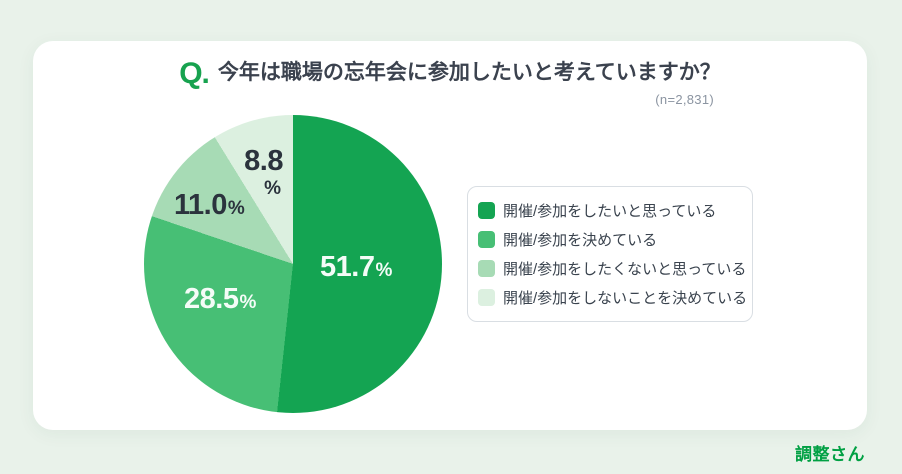 This screenshot has width=902, height=474. What do you see at coordinates (347, 267) in the screenshot?
I see `pie-value: 51.7` at bounding box center [347, 267].